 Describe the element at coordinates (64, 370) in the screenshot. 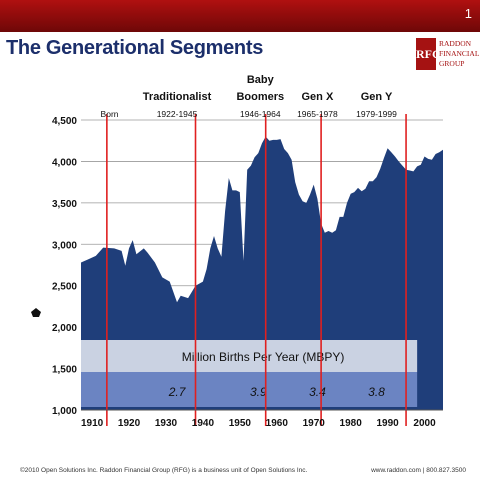

I see `y-tick-label: 1,500` at that location.